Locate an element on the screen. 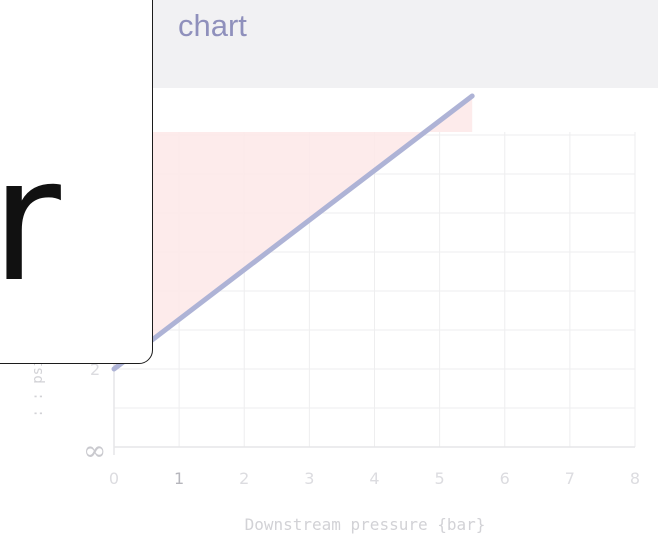 Image resolution: width=658 pixels, height=537 pixels. x-tick-label: 6 is located at coordinates (505, 478).